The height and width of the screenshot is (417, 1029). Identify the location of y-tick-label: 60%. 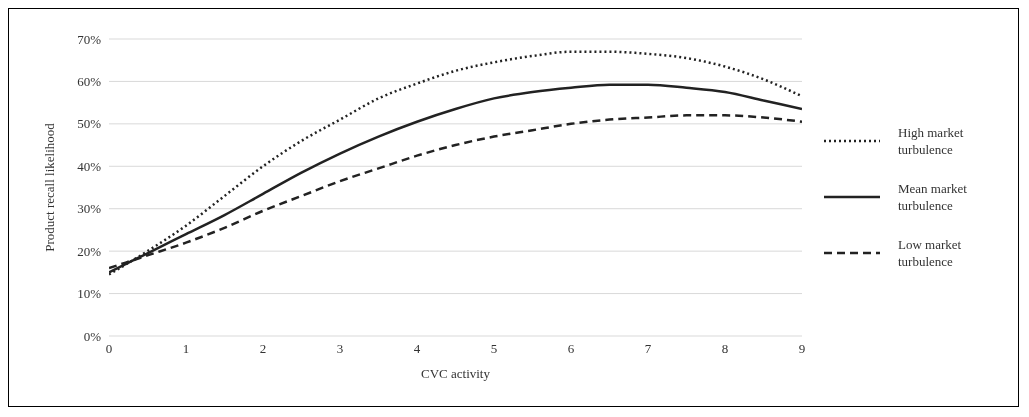
(89, 82).